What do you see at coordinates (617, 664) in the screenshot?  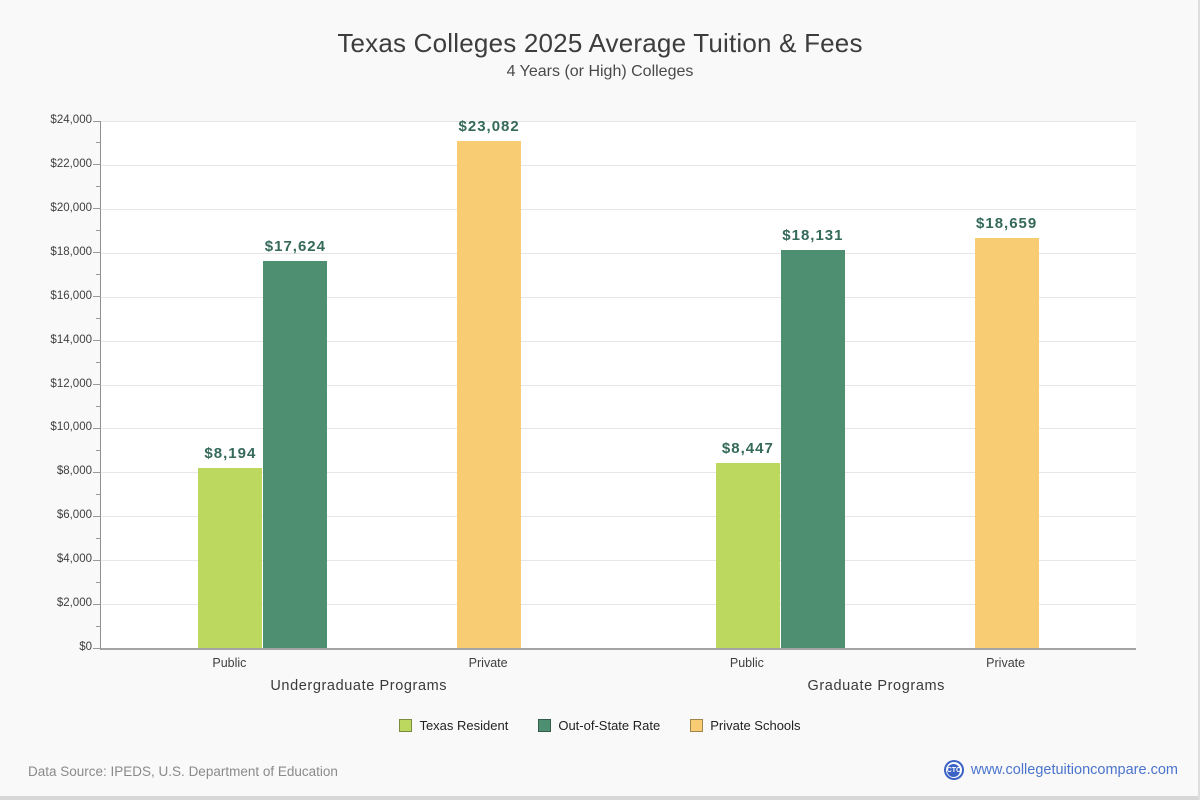 I see `x-axis-labels: Public Private Public Private` at bounding box center [617, 664].